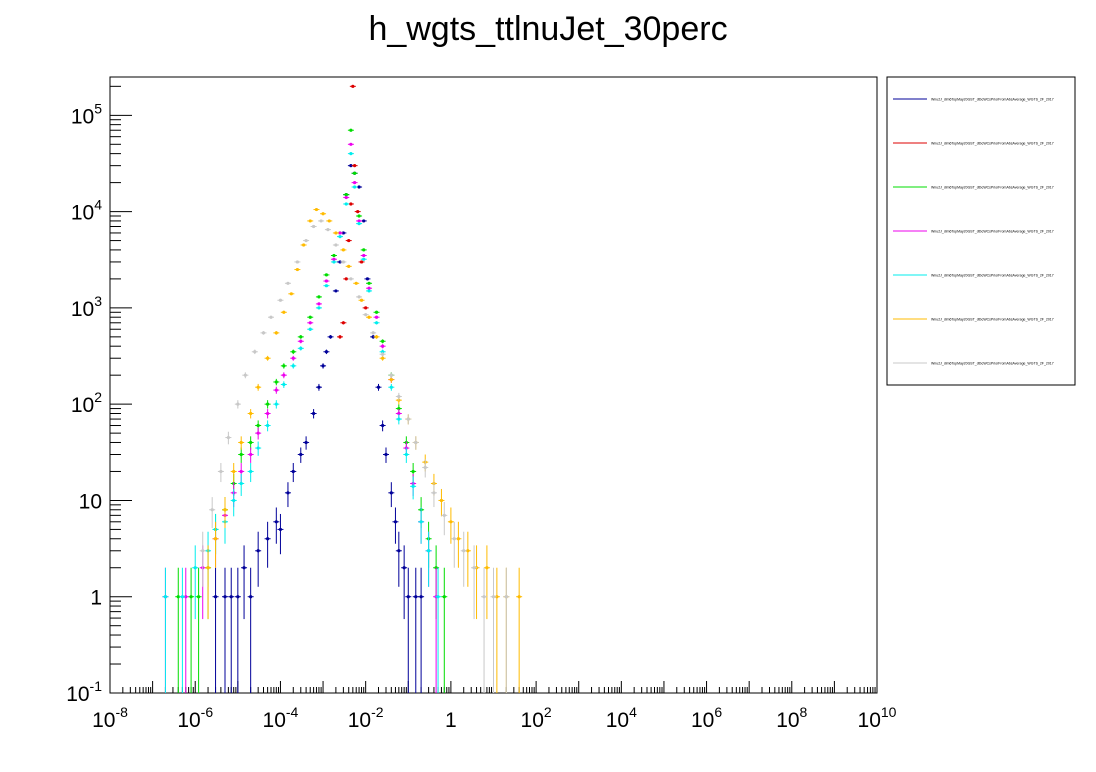 The image size is (1096, 772). I want to click on y-tick-label: 105, so click(86, 114).